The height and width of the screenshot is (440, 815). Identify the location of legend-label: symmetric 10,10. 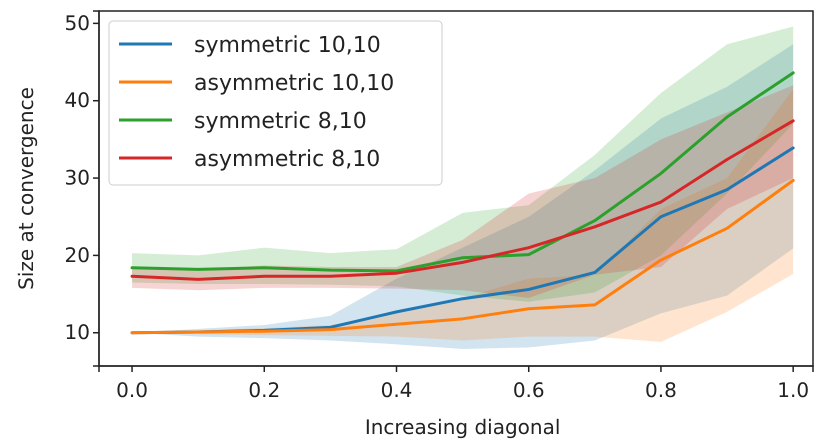
(287, 45).